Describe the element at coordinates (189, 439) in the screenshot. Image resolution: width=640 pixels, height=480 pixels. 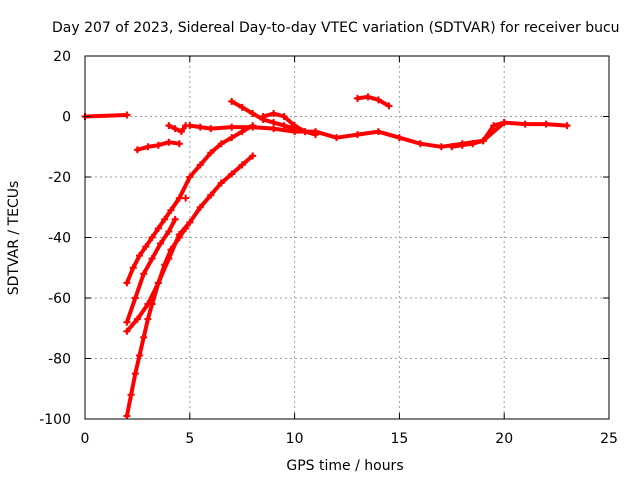
I see `x-tick-label: 5` at that location.